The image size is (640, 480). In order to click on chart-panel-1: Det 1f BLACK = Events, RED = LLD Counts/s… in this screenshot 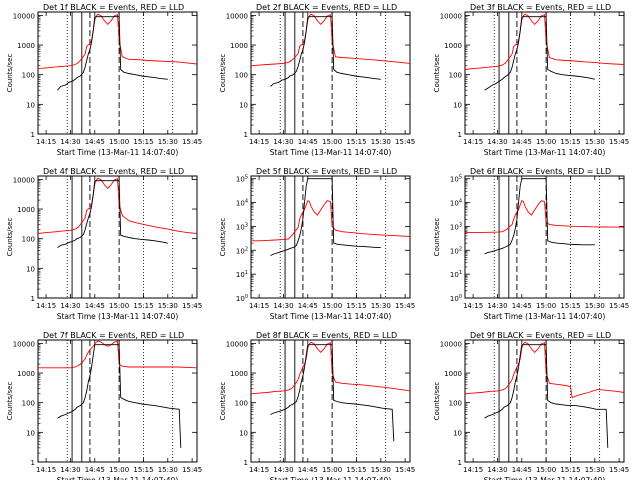, I will do `click(104, 80)`.